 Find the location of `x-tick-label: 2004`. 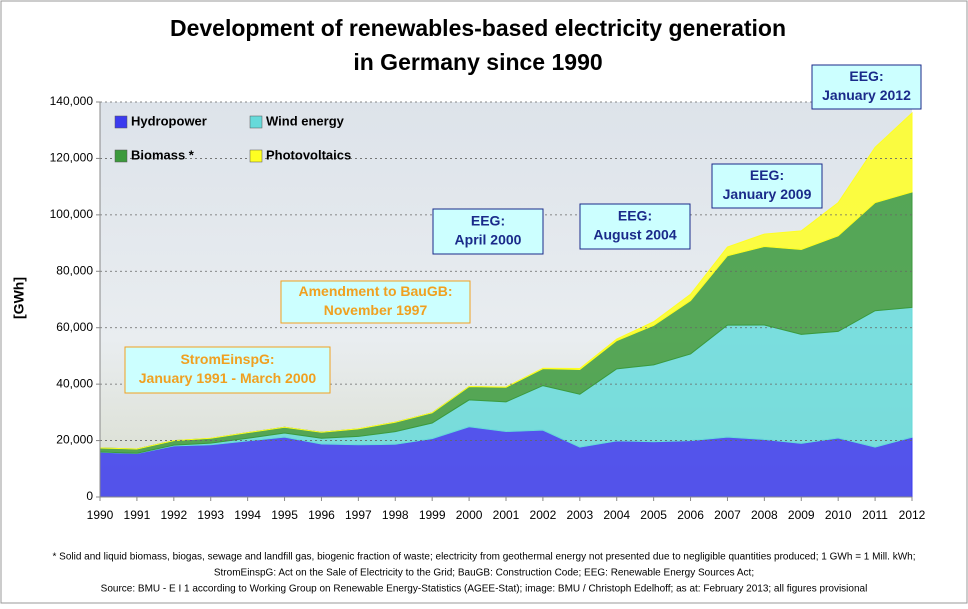

x-tick-label: 2004 is located at coordinates (616, 515).